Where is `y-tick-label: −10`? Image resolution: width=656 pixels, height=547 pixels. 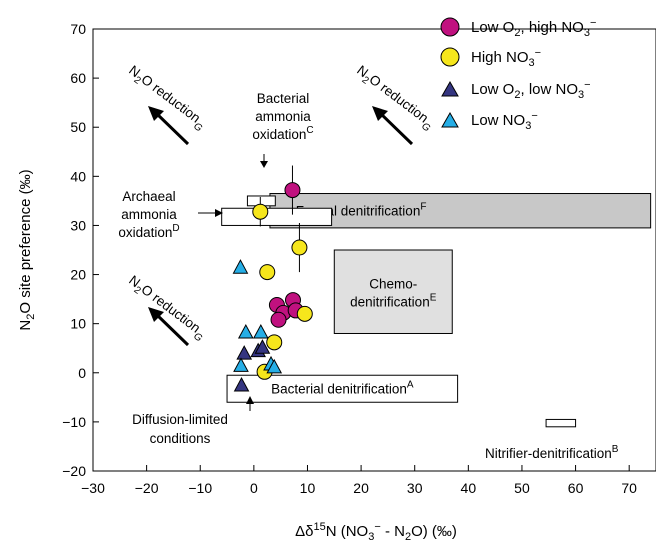
y-tick-label: −10 is located at coordinates (74, 422).